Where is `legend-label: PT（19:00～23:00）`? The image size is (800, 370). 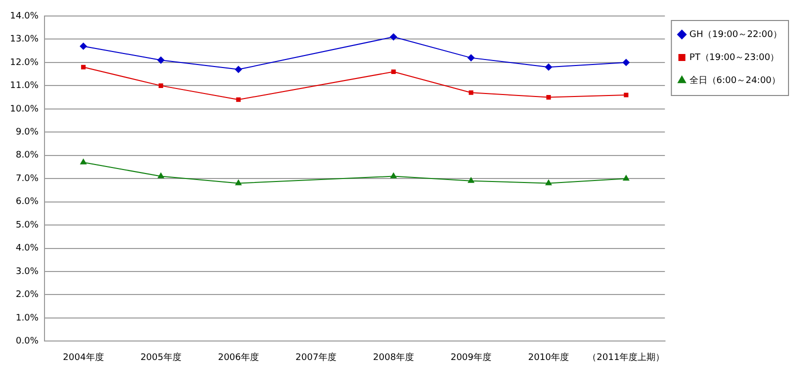
legend-label: PT（19:00～23:00） is located at coordinates (734, 57).